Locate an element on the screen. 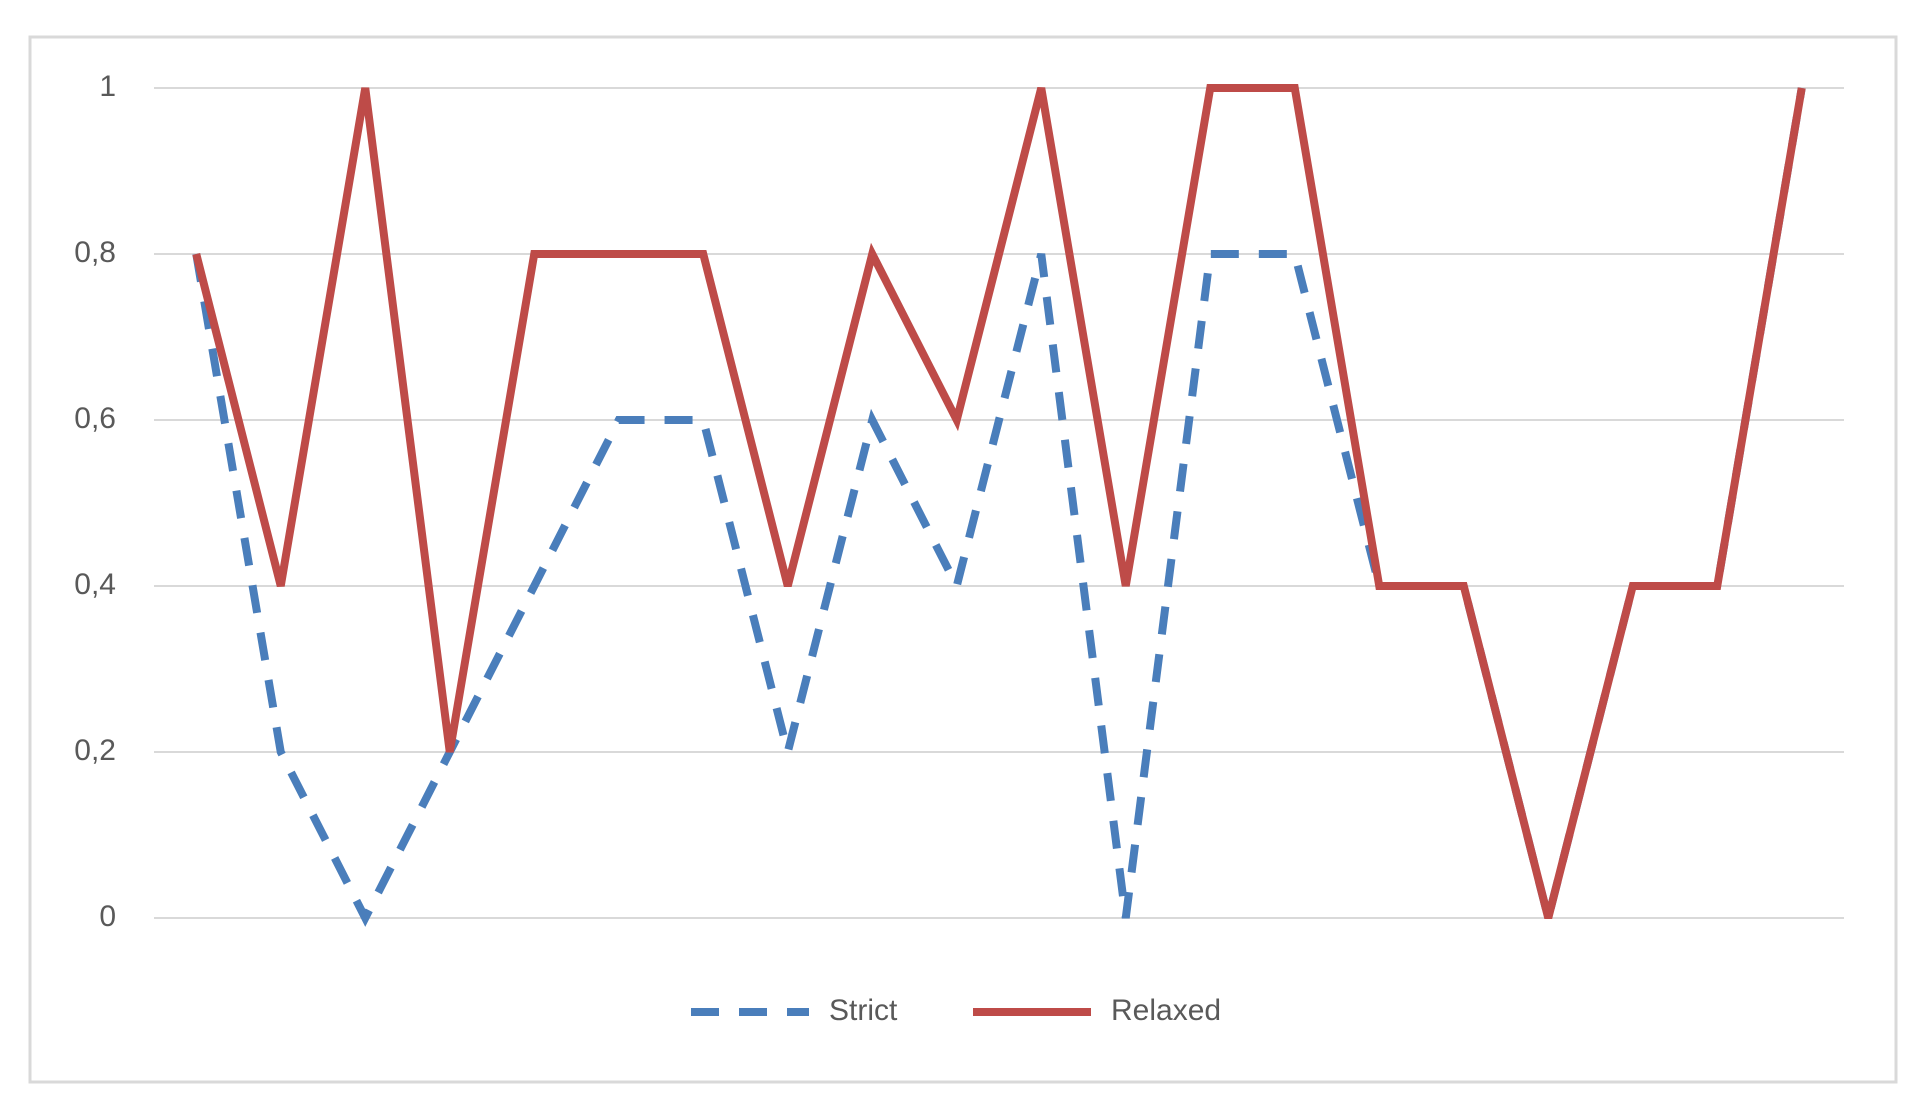 The width and height of the screenshot is (1918, 1109). legend-label: Relaxed is located at coordinates (1166, 1010).